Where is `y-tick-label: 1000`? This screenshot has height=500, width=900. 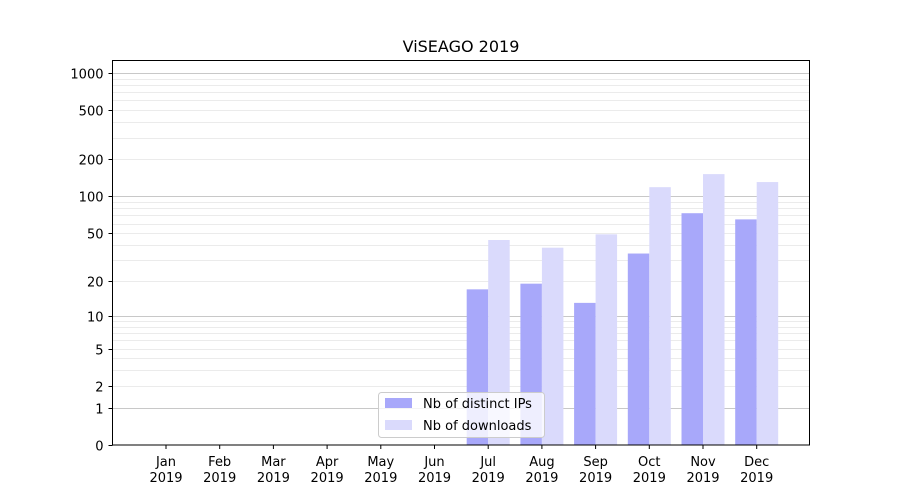 y-tick-label: 1000 is located at coordinates (86, 75).